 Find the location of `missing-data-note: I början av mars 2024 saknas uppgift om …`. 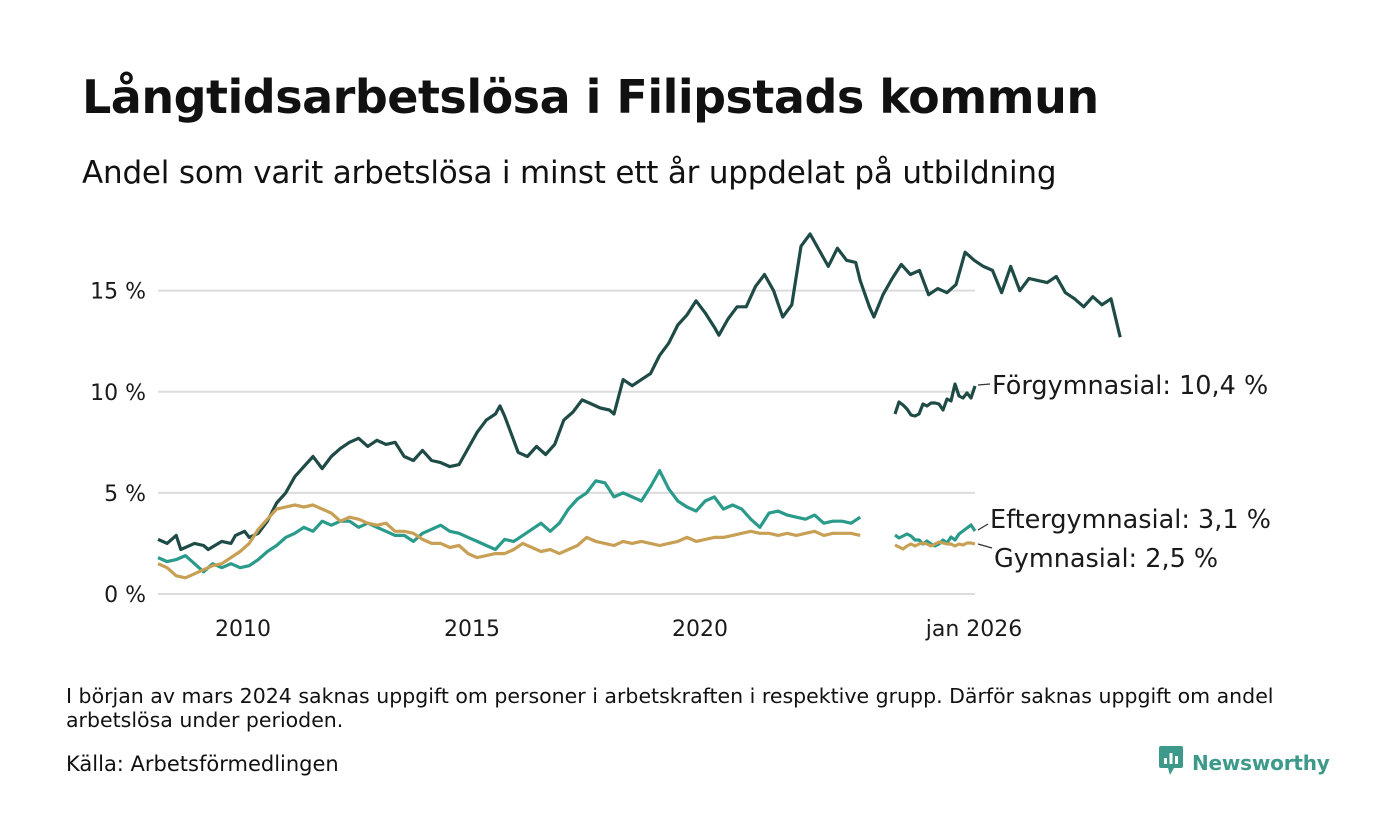

missing-data-note: I början av mars 2024 saknas uppgift om … is located at coordinates (670, 708).